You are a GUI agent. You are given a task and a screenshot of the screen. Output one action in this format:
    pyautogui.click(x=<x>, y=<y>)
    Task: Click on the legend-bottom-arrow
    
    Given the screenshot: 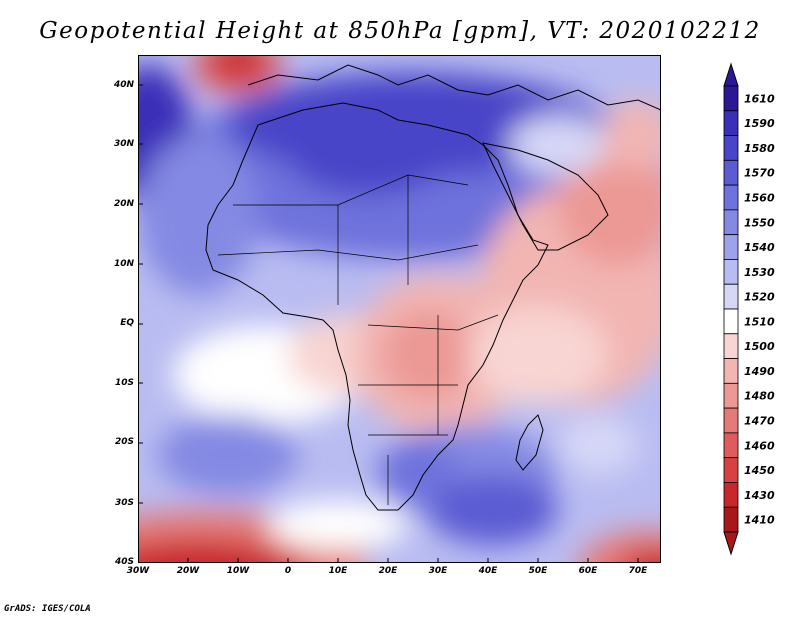 What is the action you would take?
    pyautogui.click(x=731, y=543)
    